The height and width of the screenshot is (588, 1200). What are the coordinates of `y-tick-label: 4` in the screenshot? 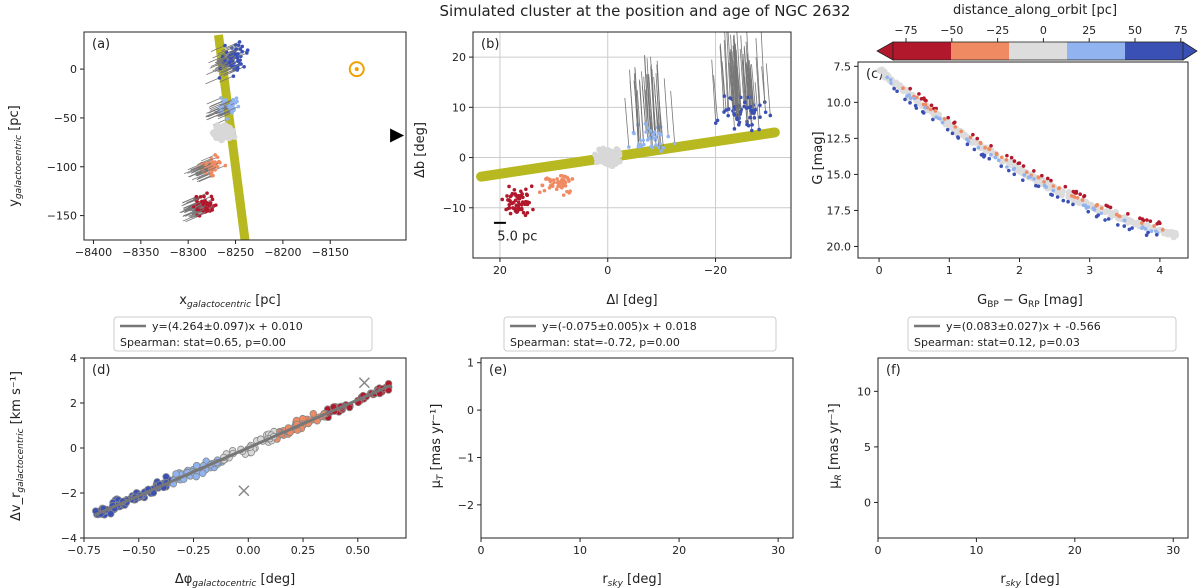 It's located at (73, 358).